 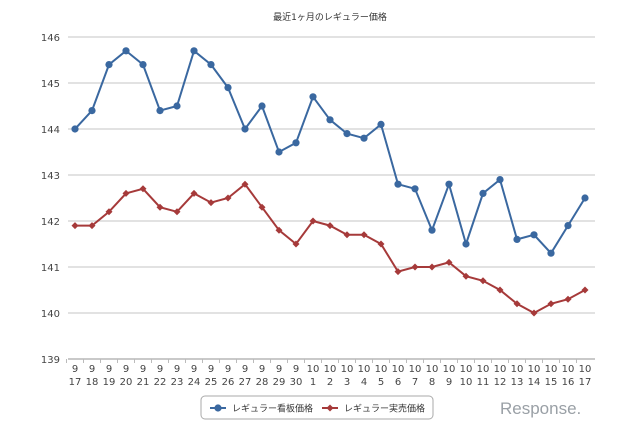 I want to click on x-tick-day: 29, so click(x=279, y=382).